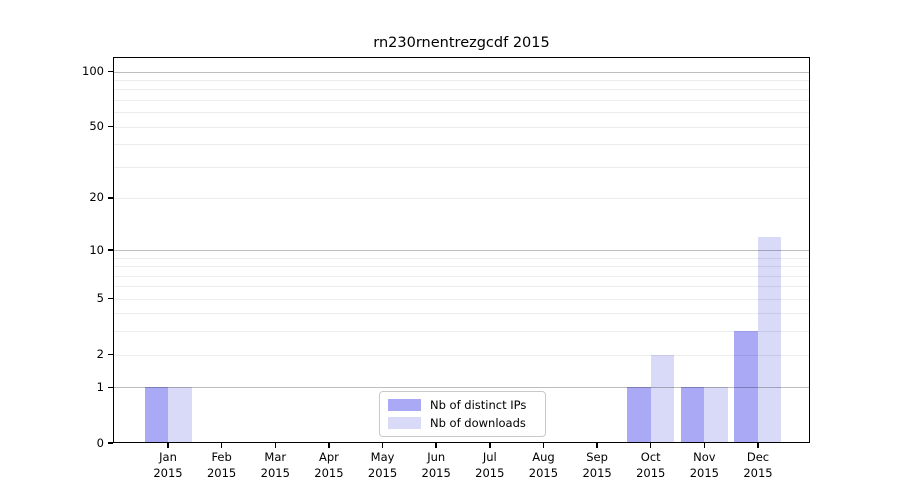 This screenshot has height=500, width=900. Describe the element at coordinates (180, 415) in the screenshot. I see `bar-downloads-jan` at that location.